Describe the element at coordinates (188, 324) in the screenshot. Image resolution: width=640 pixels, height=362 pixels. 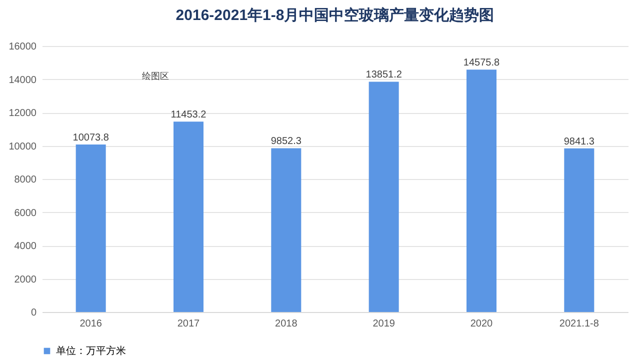
I see `x-tick-label: 2017` at that location.